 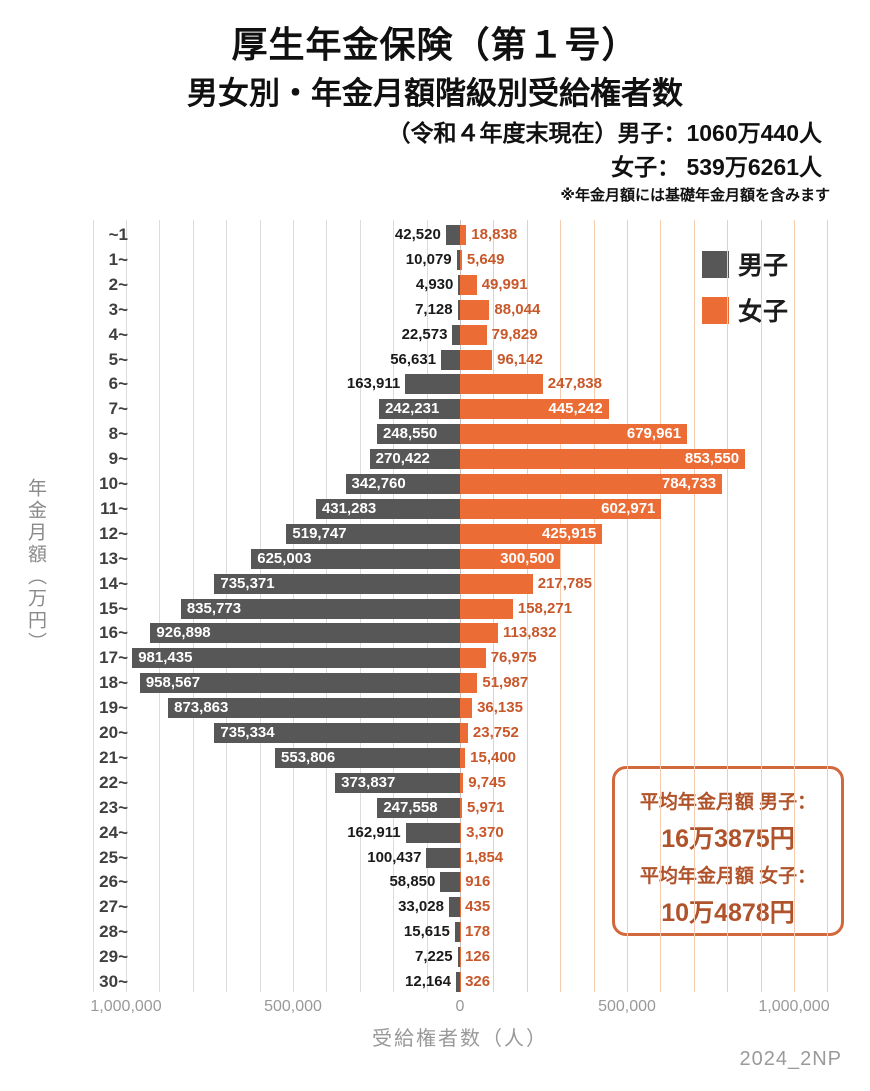 What do you see at coordinates (500, 708) in the screenshot?
I see `female-value-label: 36,135` at bounding box center [500, 708].